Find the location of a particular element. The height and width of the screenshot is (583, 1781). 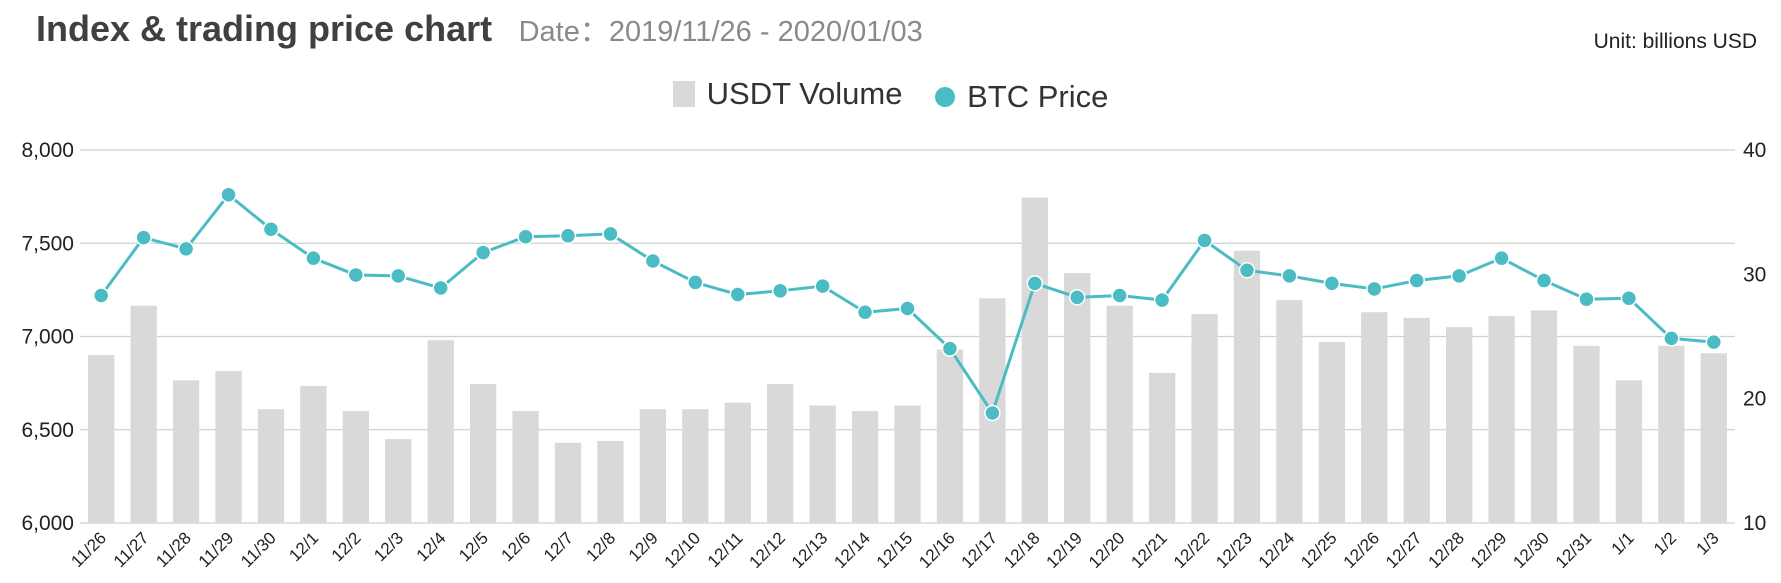

x-axis-tick-label: 12/24 is located at coordinates (1277, 550).